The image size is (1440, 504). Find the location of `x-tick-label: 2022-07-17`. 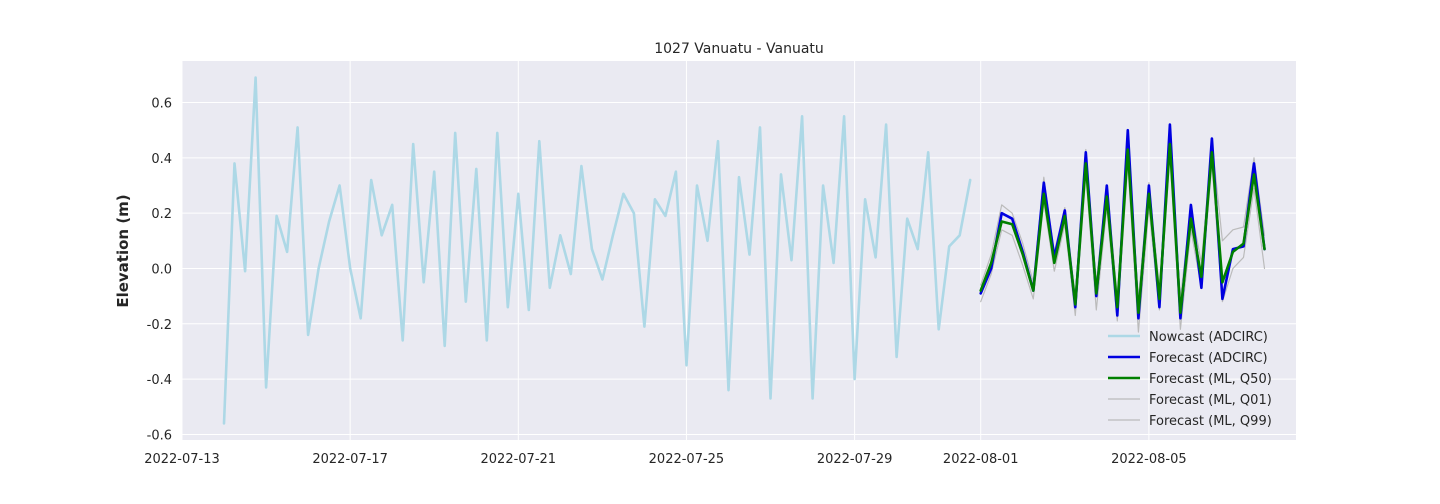

x-tick-label: 2022-07-17 is located at coordinates (350, 459).